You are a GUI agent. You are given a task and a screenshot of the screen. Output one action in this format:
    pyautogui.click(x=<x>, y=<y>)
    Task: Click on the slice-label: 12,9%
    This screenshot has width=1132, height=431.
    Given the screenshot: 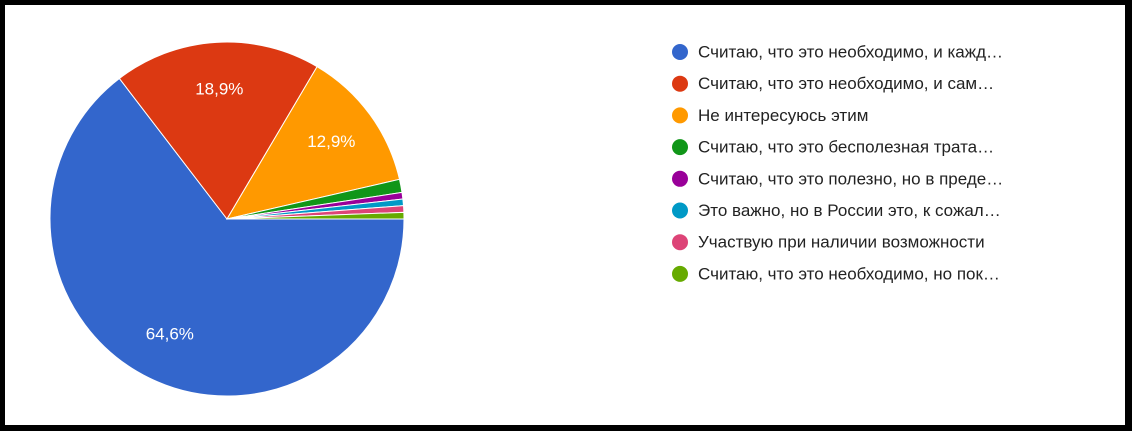 What is the action you would take?
    pyautogui.click(x=331, y=141)
    